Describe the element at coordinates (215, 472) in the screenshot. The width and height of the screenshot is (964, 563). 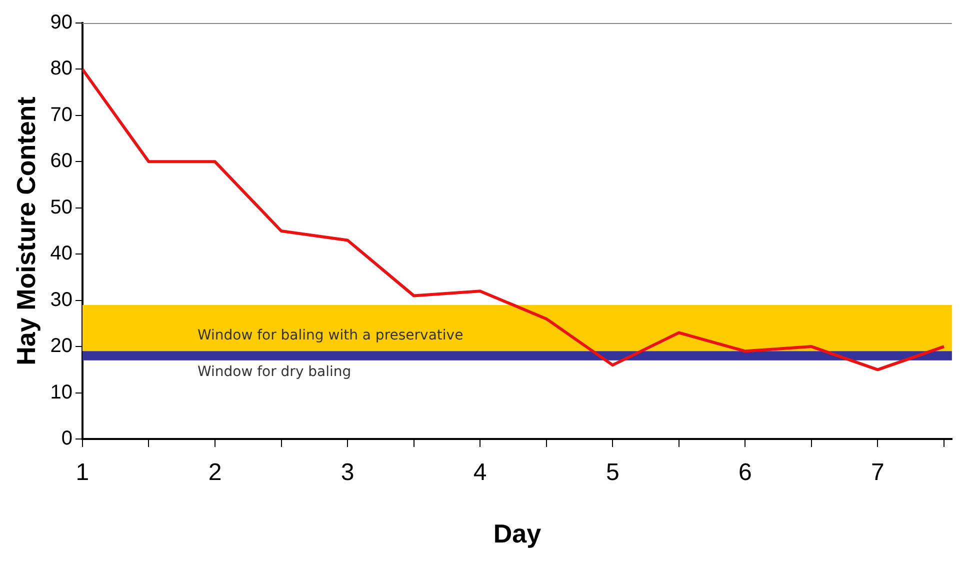
I see `x-tick-label: 2` at that location.